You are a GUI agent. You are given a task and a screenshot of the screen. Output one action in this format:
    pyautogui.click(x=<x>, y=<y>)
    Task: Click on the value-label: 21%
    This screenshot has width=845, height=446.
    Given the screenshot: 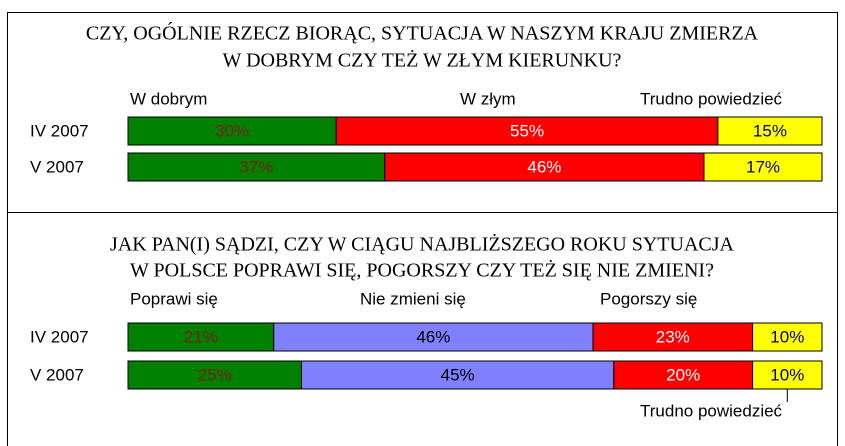 What is the action you would take?
    pyautogui.click(x=201, y=336)
    